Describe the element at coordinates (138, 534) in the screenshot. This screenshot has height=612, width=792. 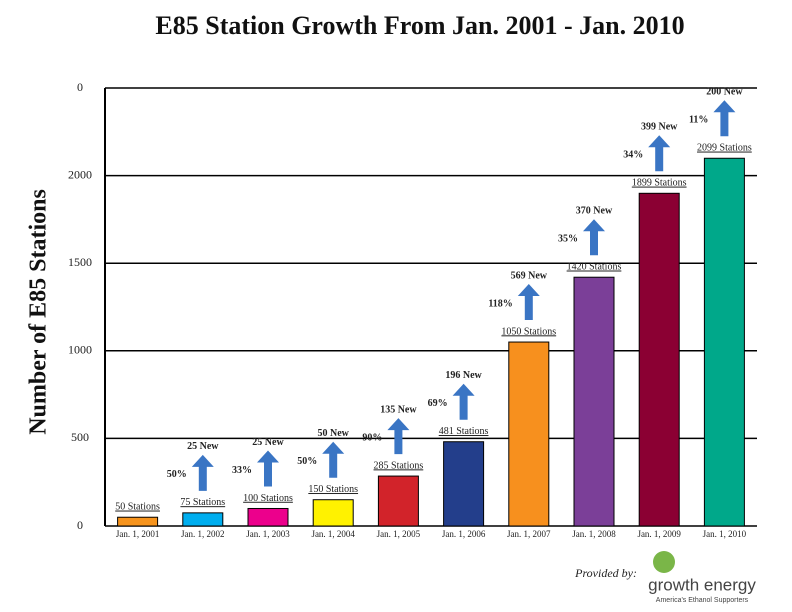
I see `x-tick-label: Jan. 1, 2001` at that location.